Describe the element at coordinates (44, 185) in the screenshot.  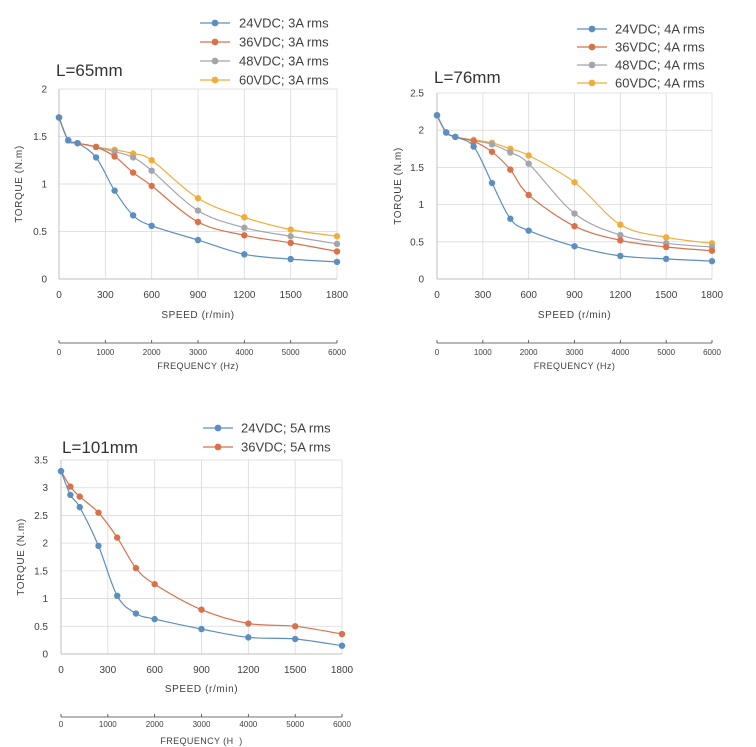
I see `y-tick-label: 1` at that location.